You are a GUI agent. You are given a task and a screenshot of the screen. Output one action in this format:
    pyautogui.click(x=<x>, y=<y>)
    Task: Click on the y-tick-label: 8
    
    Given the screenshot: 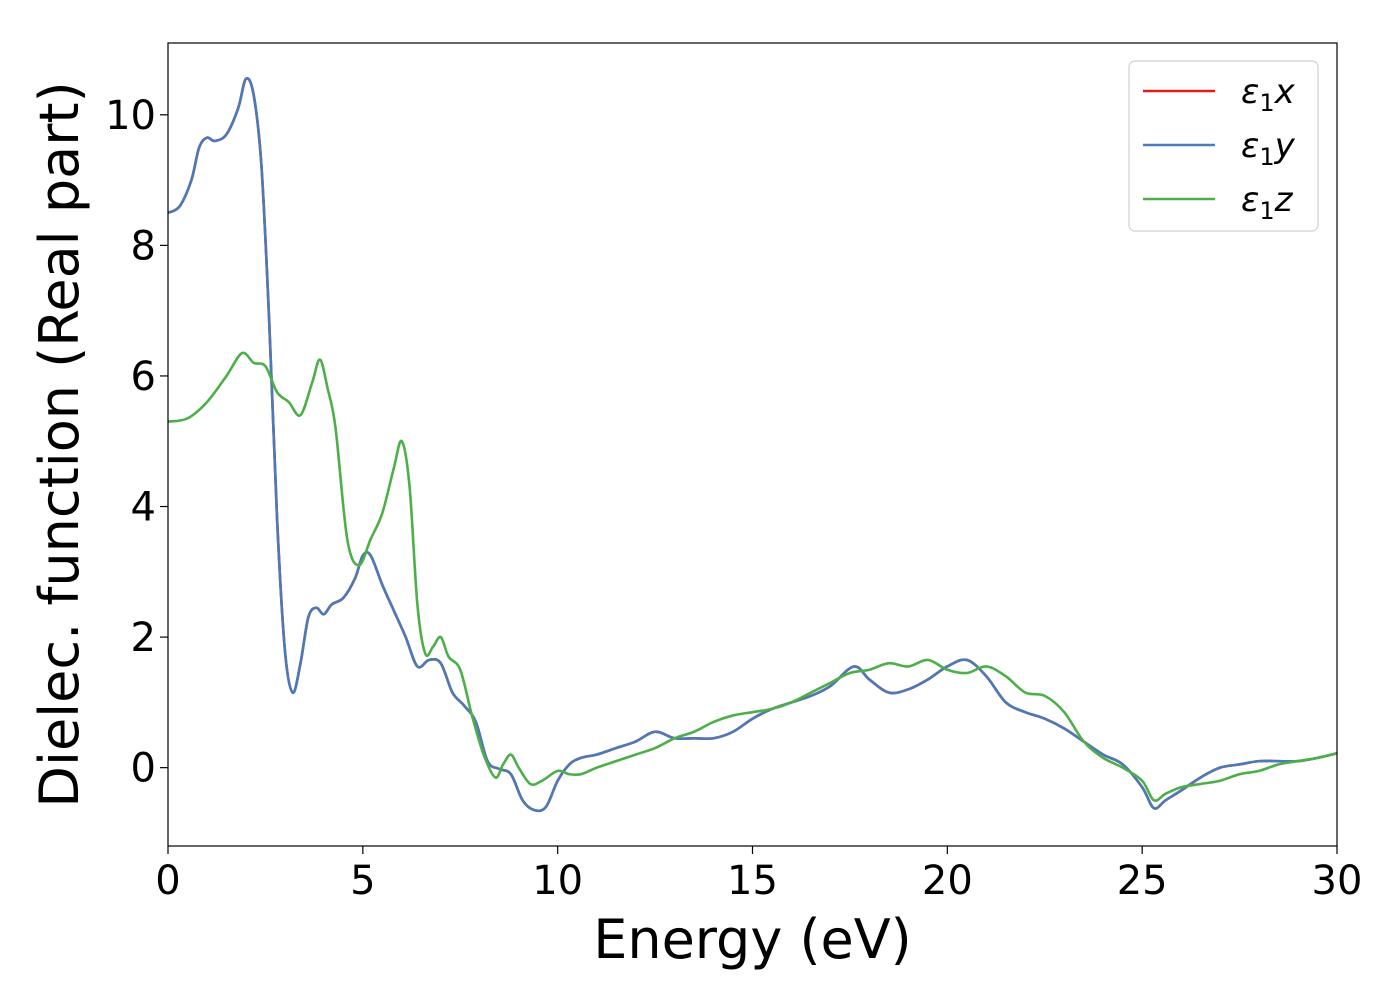 What is the action you would take?
    pyautogui.click(x=143, y=246)
    